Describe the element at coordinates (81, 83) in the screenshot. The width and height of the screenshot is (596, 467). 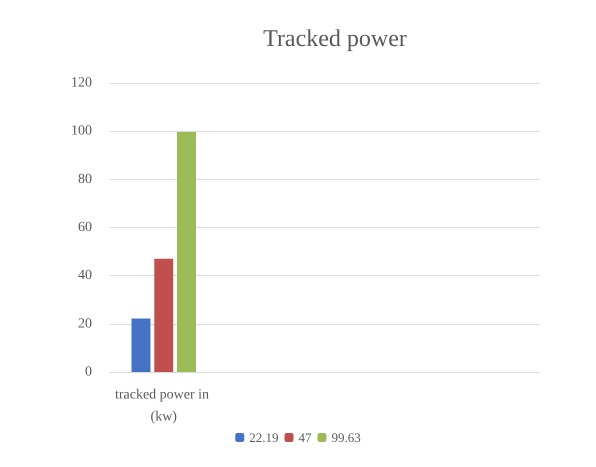
I see `y-tick-label: 120` at that location.